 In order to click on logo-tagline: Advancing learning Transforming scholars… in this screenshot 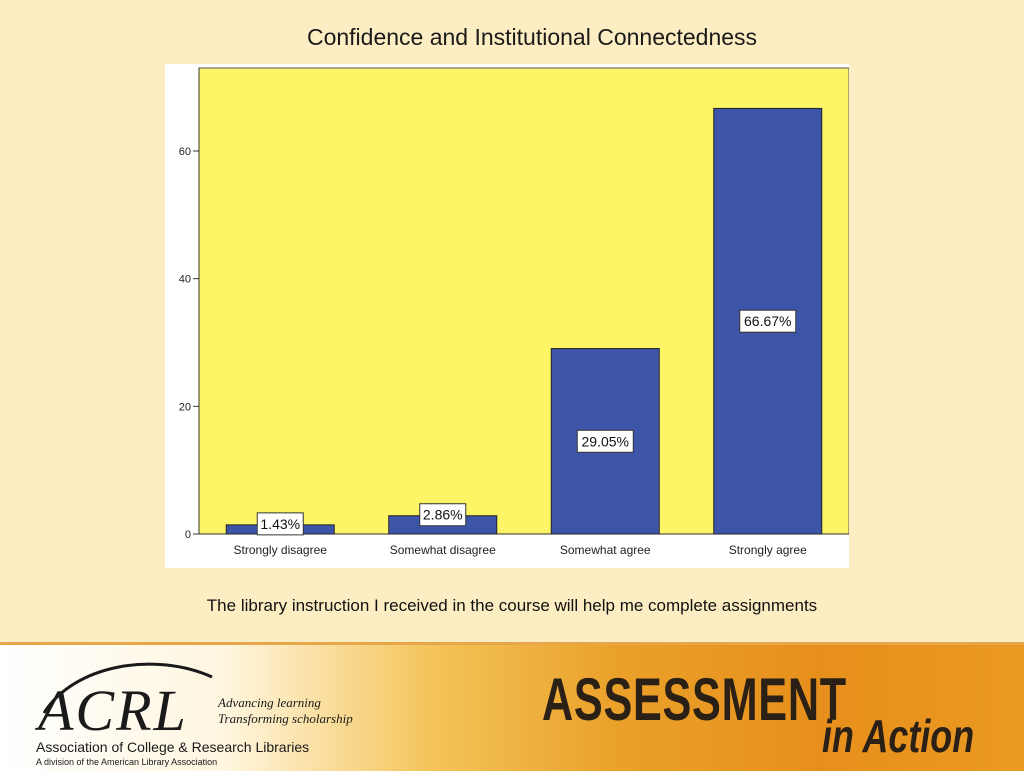, I will do `click(285, 711)`.